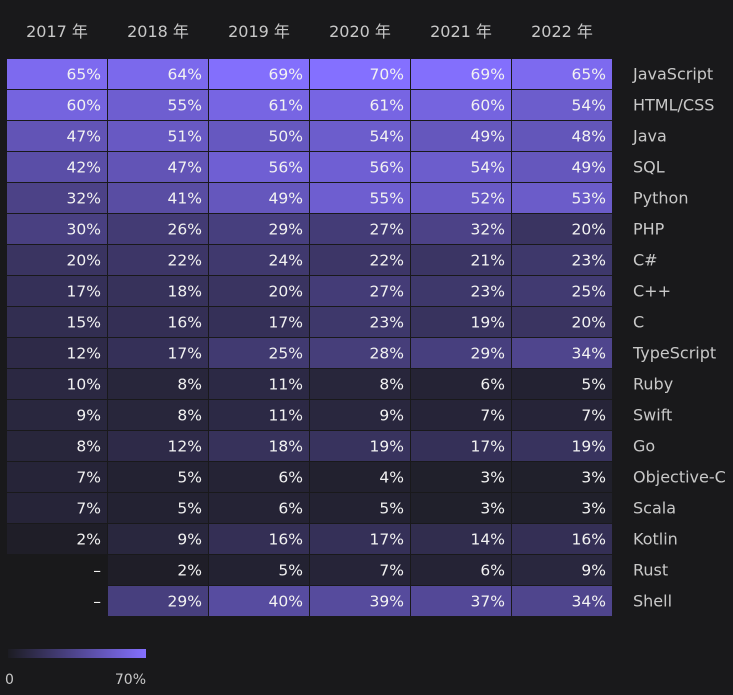 This screenshot has height=695, width=733. I want to click on cell-value-label: 41%, so click(185, 199).